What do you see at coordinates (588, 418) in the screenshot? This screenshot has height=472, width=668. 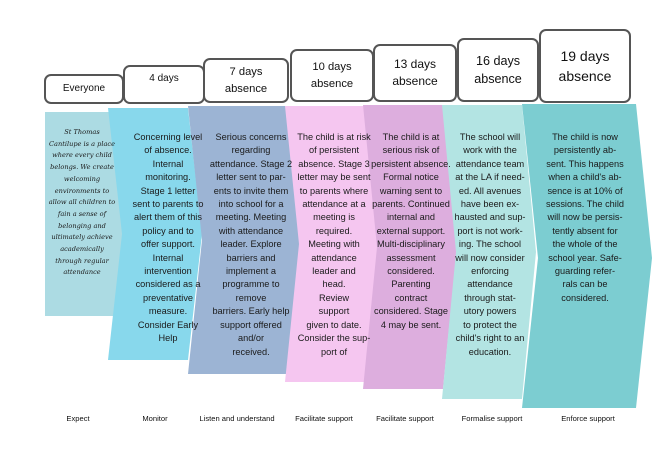 I see `stage-footer-enforce-support: Enforce support` at bounding box center [588, 418].